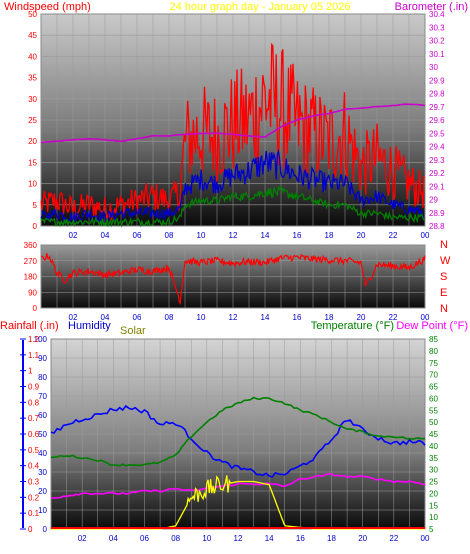 This screenshot has height=554, width=470. I want to click on temperature-left-tick: 20, so click(42, 491).